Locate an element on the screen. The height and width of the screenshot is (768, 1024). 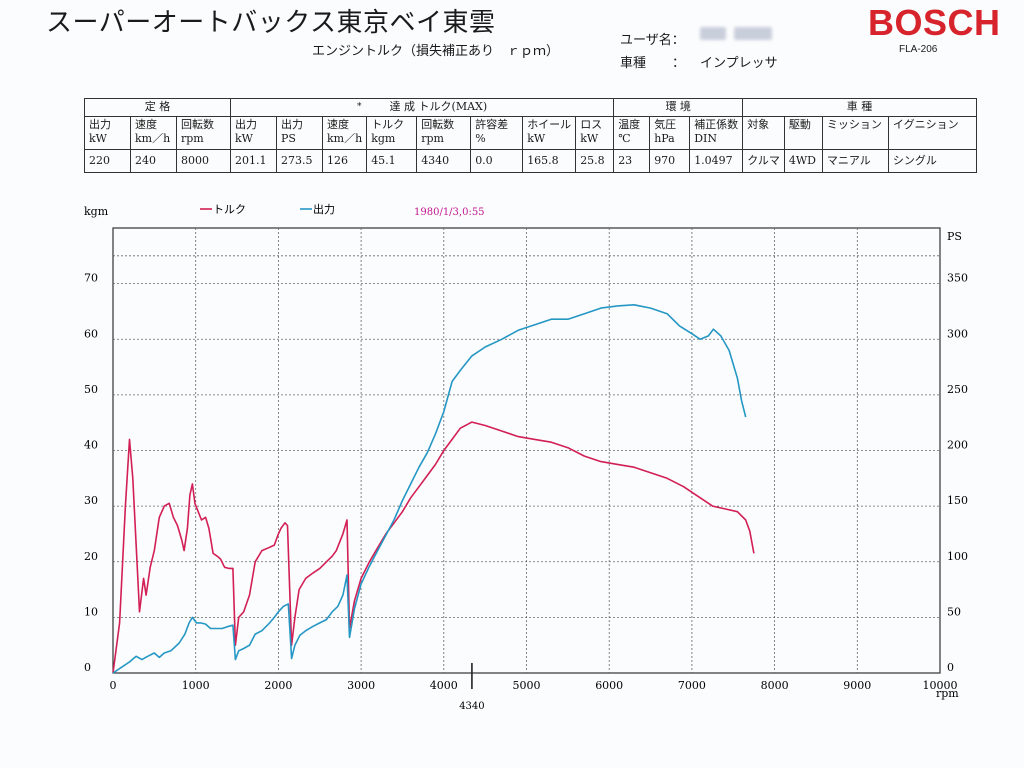
group-environment: 環 境 is located at coordinates (678, 107).